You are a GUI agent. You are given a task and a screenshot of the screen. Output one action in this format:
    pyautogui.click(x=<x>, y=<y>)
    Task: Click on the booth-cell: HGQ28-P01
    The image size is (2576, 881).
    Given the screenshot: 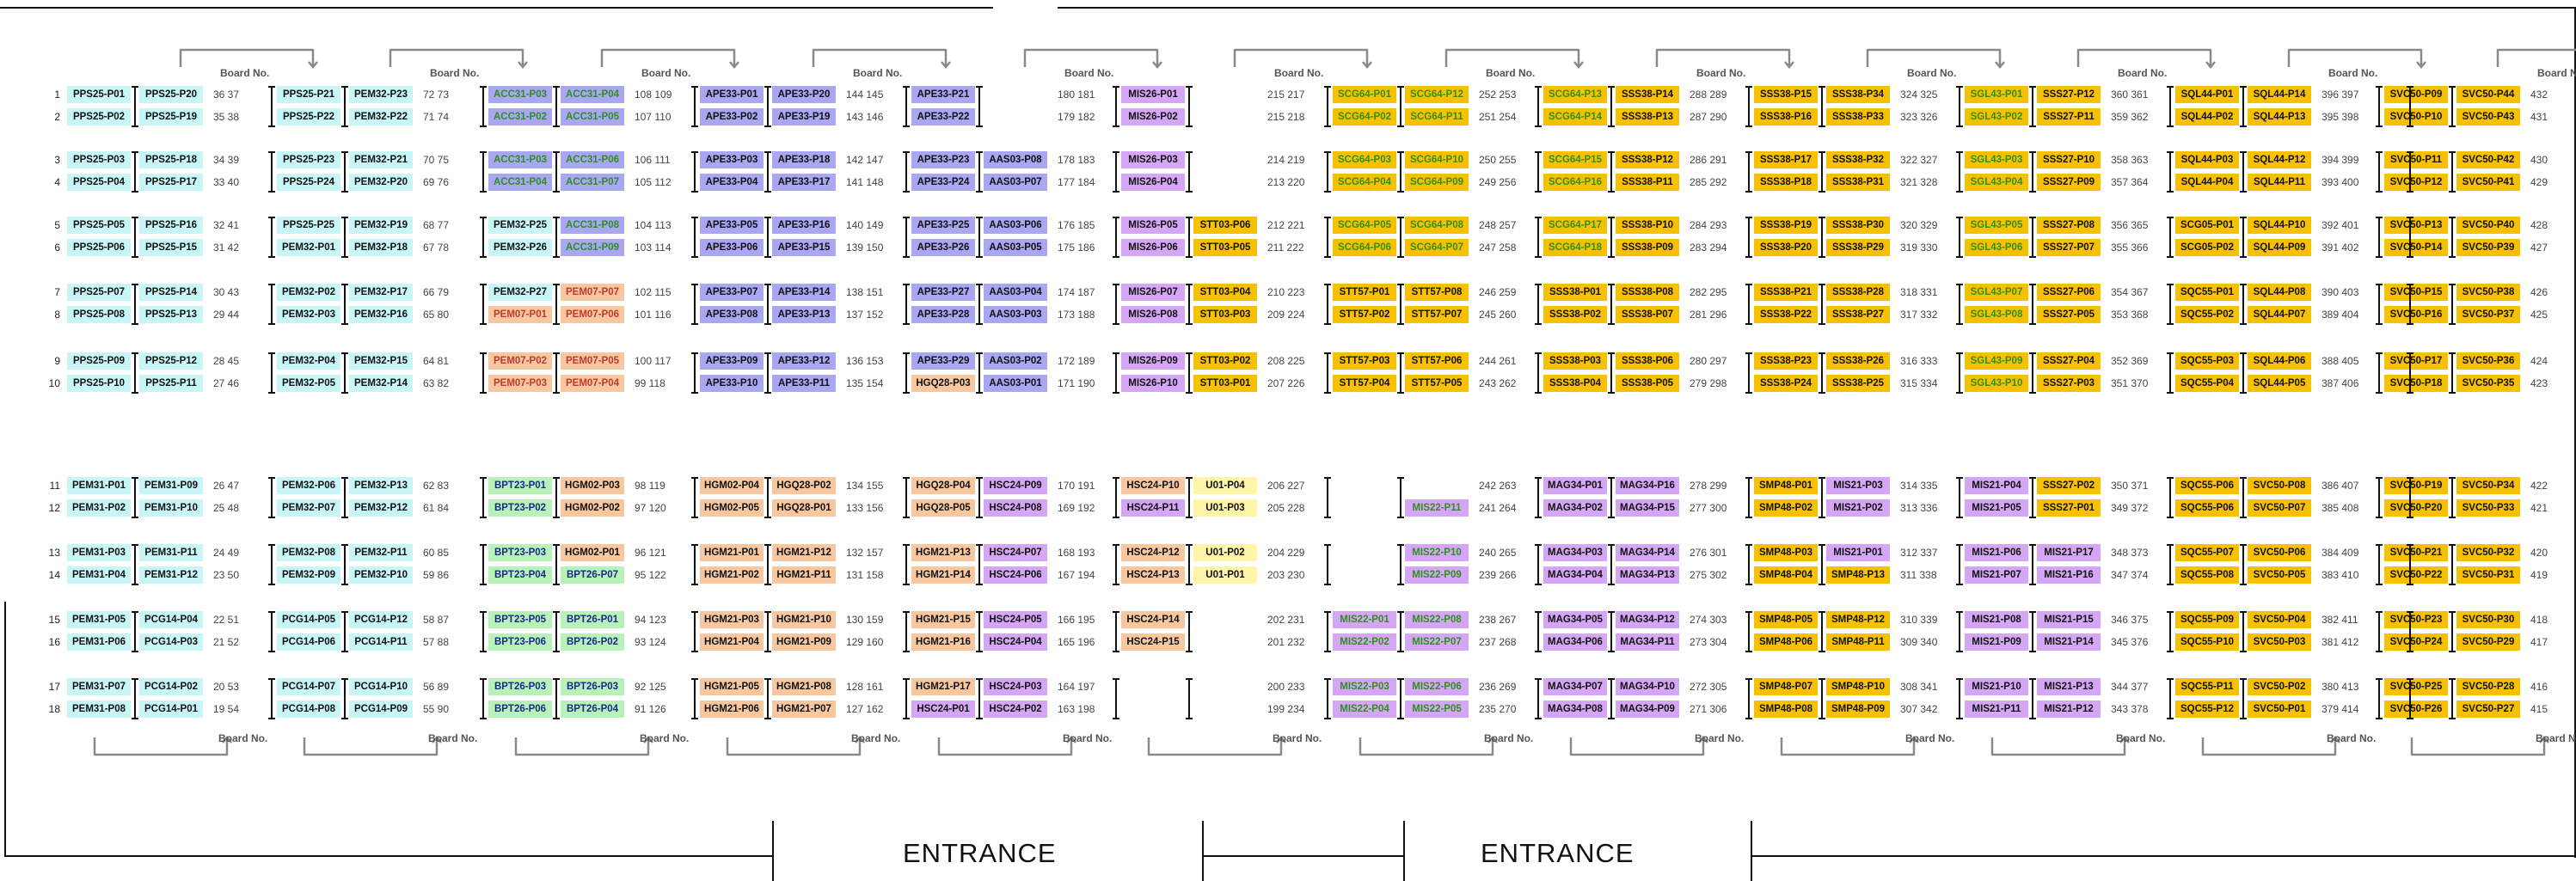 What is the action you would take?
    pyautogui.click(x=804, y=508)
    